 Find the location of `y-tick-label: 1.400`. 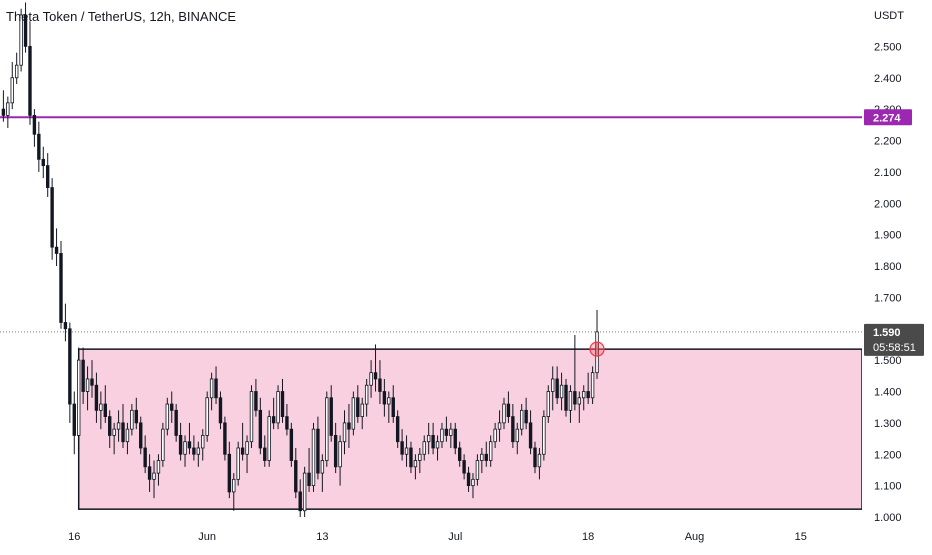

y-tick-label: 1.400 is located at coordinates (888, 393).